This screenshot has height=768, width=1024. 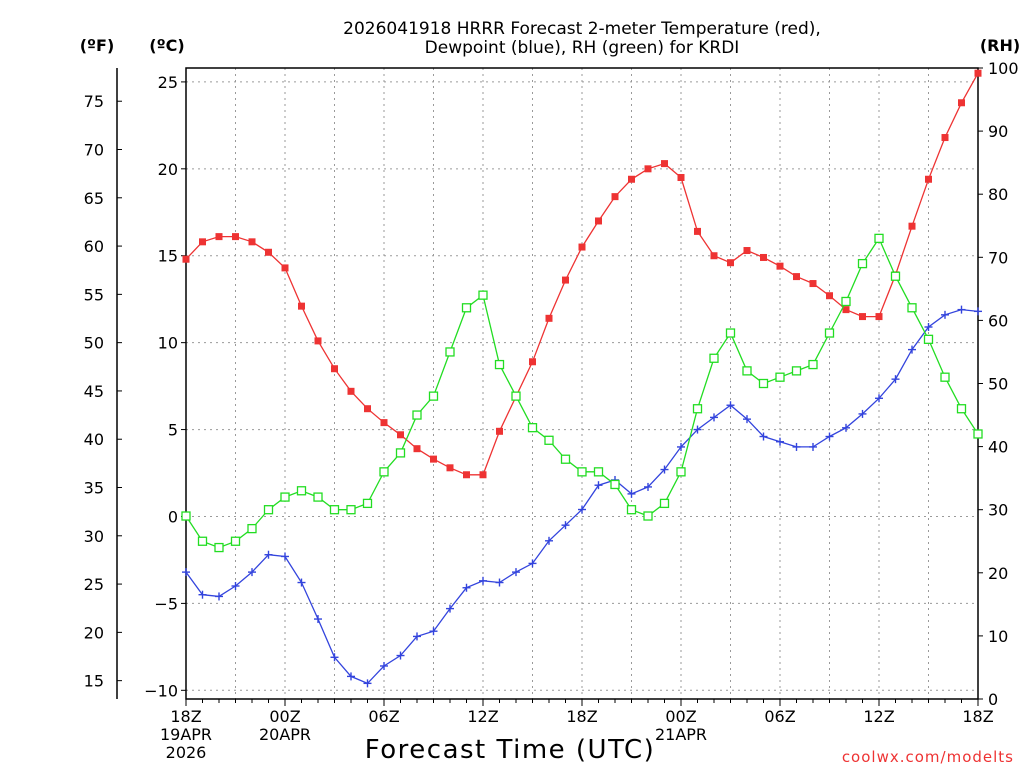 What do you see at coordinates (998, 257) in the screenshot?
I see `rh-tick-label: 70` at bounding box center [998, 257].